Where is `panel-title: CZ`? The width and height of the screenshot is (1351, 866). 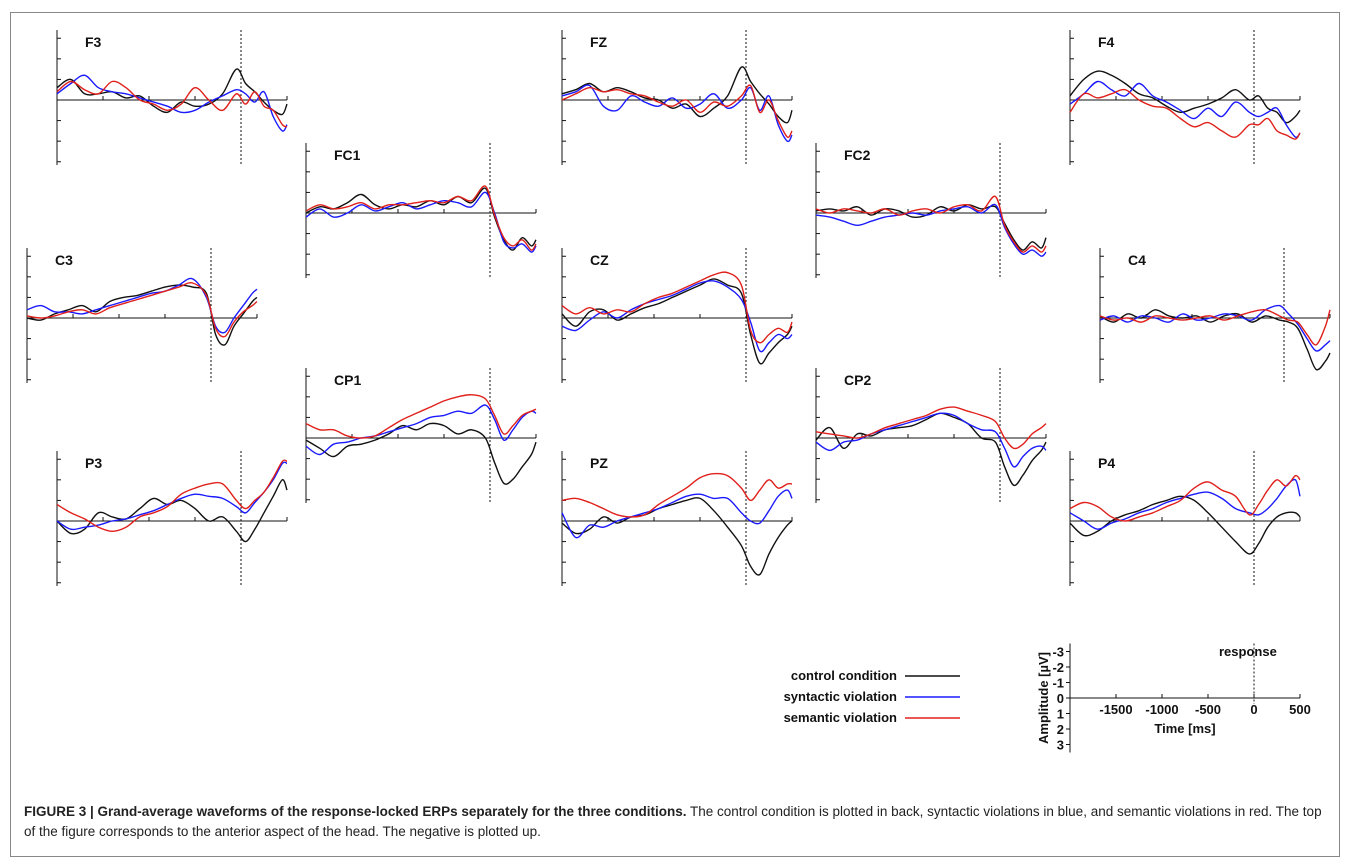 panel-title: CZ is located at coordinates (599, 260).